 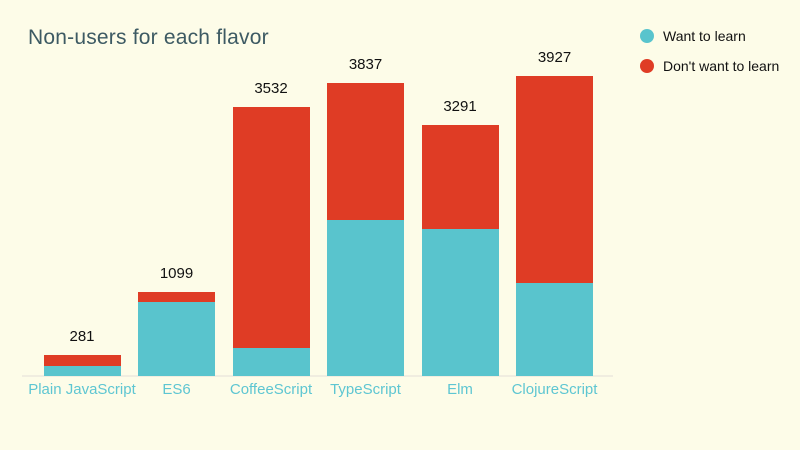 I want to click on bar-total-label: 281, so click(x=82, y=336).